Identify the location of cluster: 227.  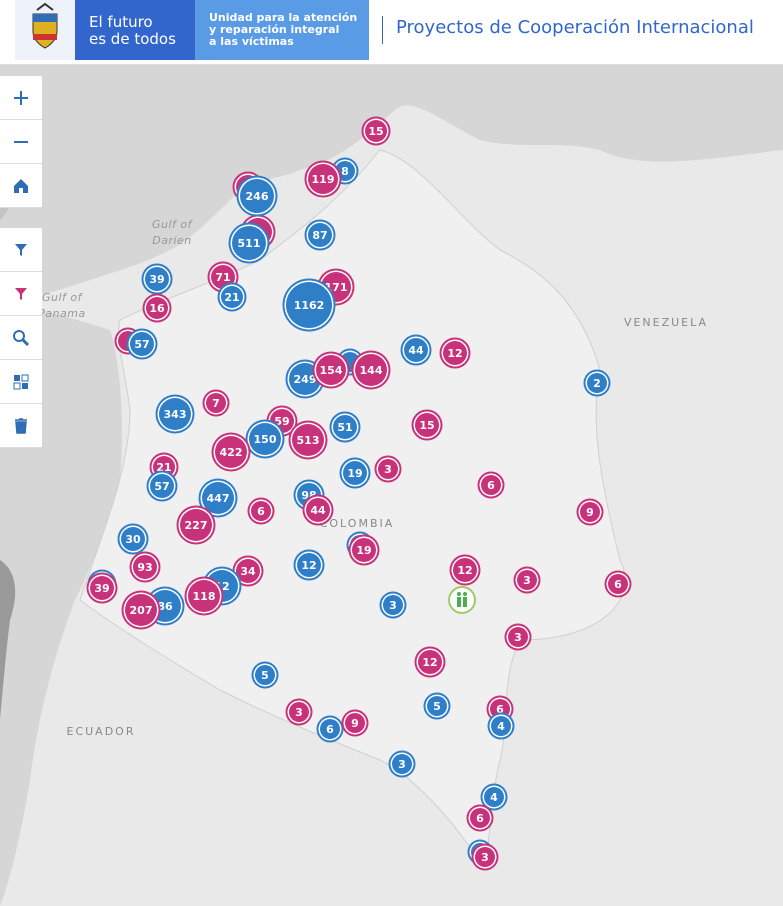
(196, 525).